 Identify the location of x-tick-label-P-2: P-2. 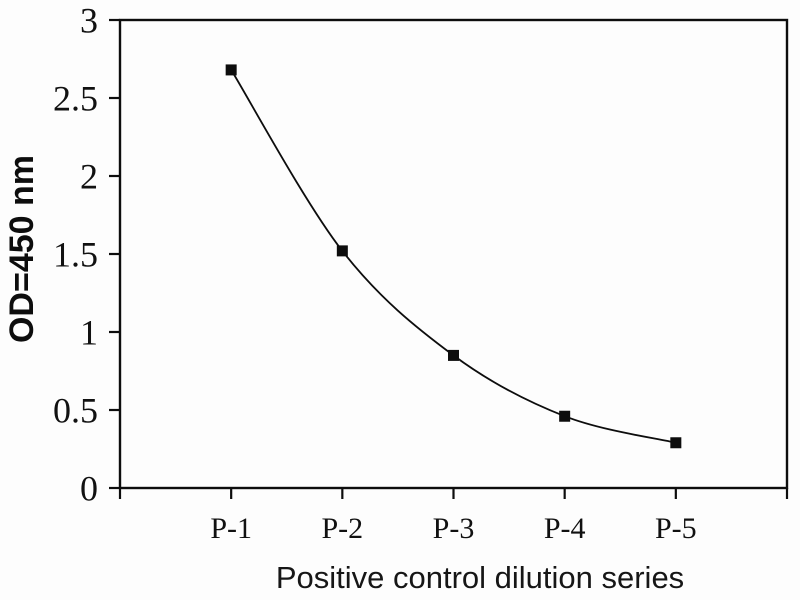
(342, 528).